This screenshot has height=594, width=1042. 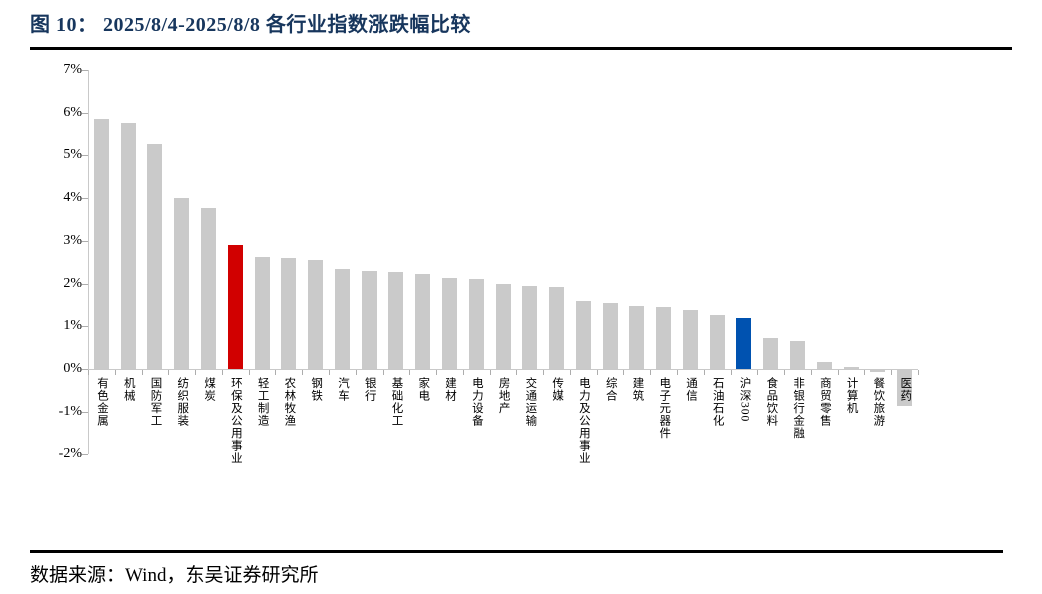 What do you see at coordinates (315, 442) in the screenshot?
I see `category-label-cell: 钢铁` at bounding box center [315, 442].